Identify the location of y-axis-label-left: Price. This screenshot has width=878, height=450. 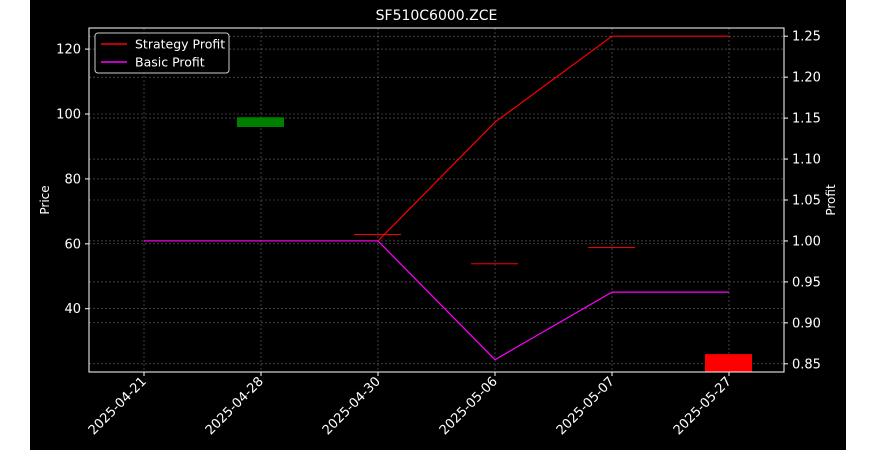
(45, 199).